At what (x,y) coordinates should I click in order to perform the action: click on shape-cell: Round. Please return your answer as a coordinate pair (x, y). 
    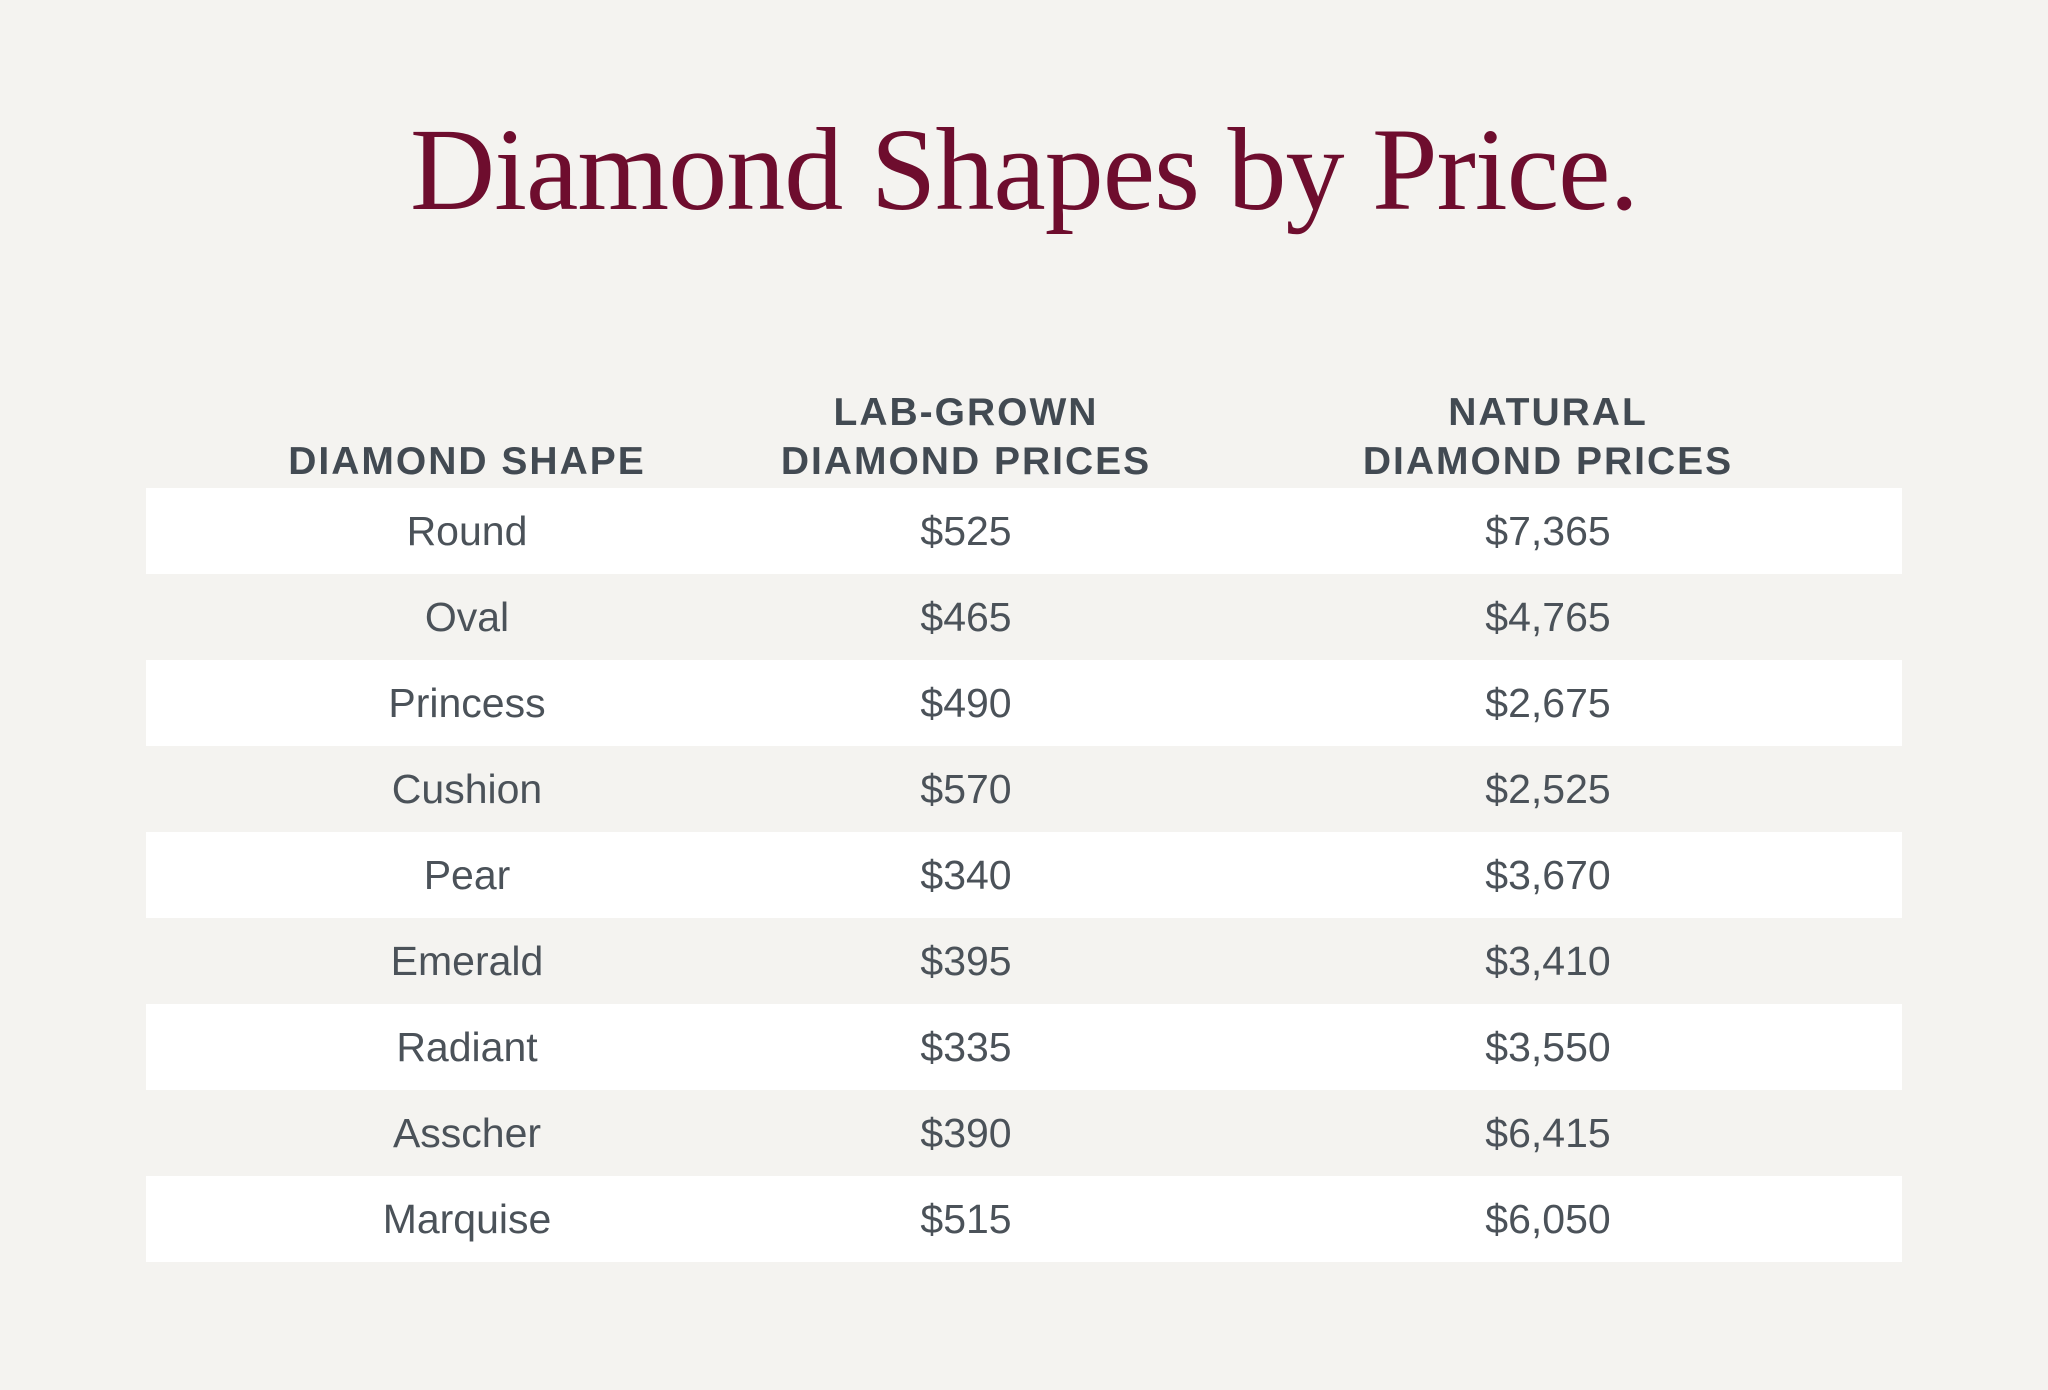
    Looking at the image, I should click on (467, 531).